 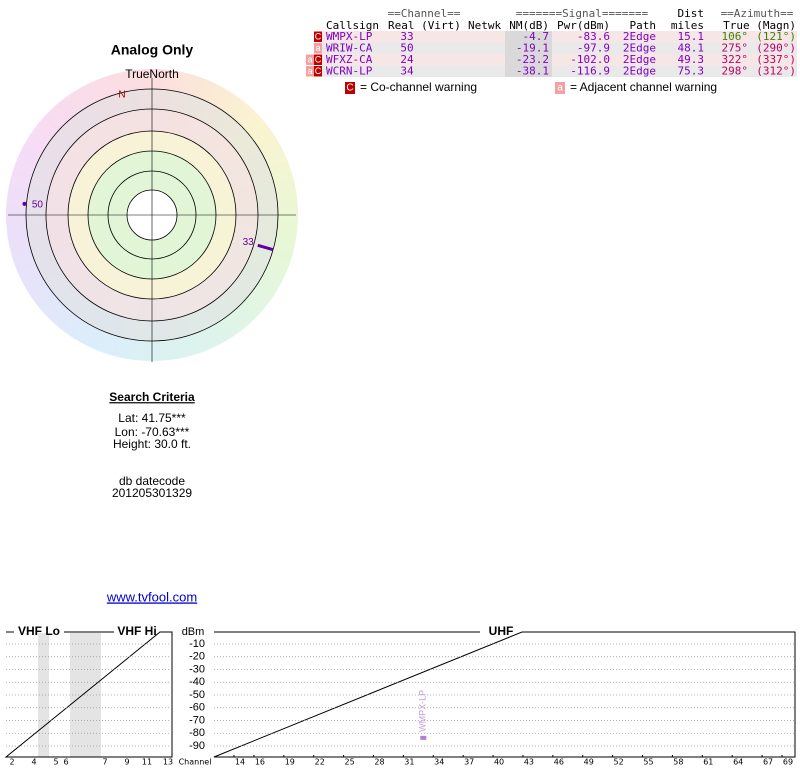 I want to click on search-lat: Lat: 41.75***, so click(x=152, y=418).